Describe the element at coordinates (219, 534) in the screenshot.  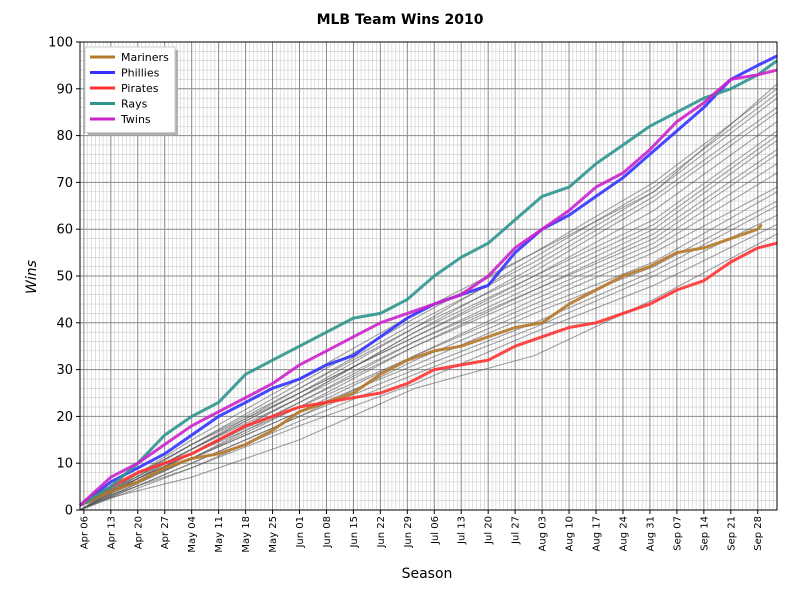
I see `x-tick-label: May 11` at that location.